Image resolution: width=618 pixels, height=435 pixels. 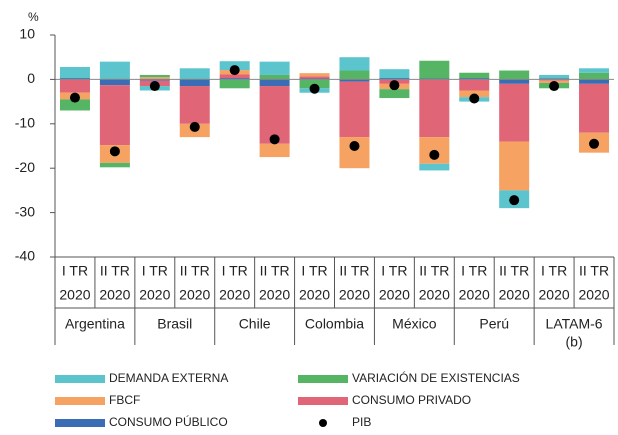 What do you see at coordinates (174, 324) in the screenshot?
I see `group-label: Brasil` at bounding box center [174, 324].